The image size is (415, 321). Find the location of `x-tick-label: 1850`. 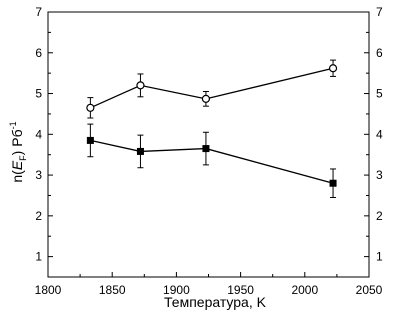

x-tick-label: 1850 is located at coordinates (112, 290).